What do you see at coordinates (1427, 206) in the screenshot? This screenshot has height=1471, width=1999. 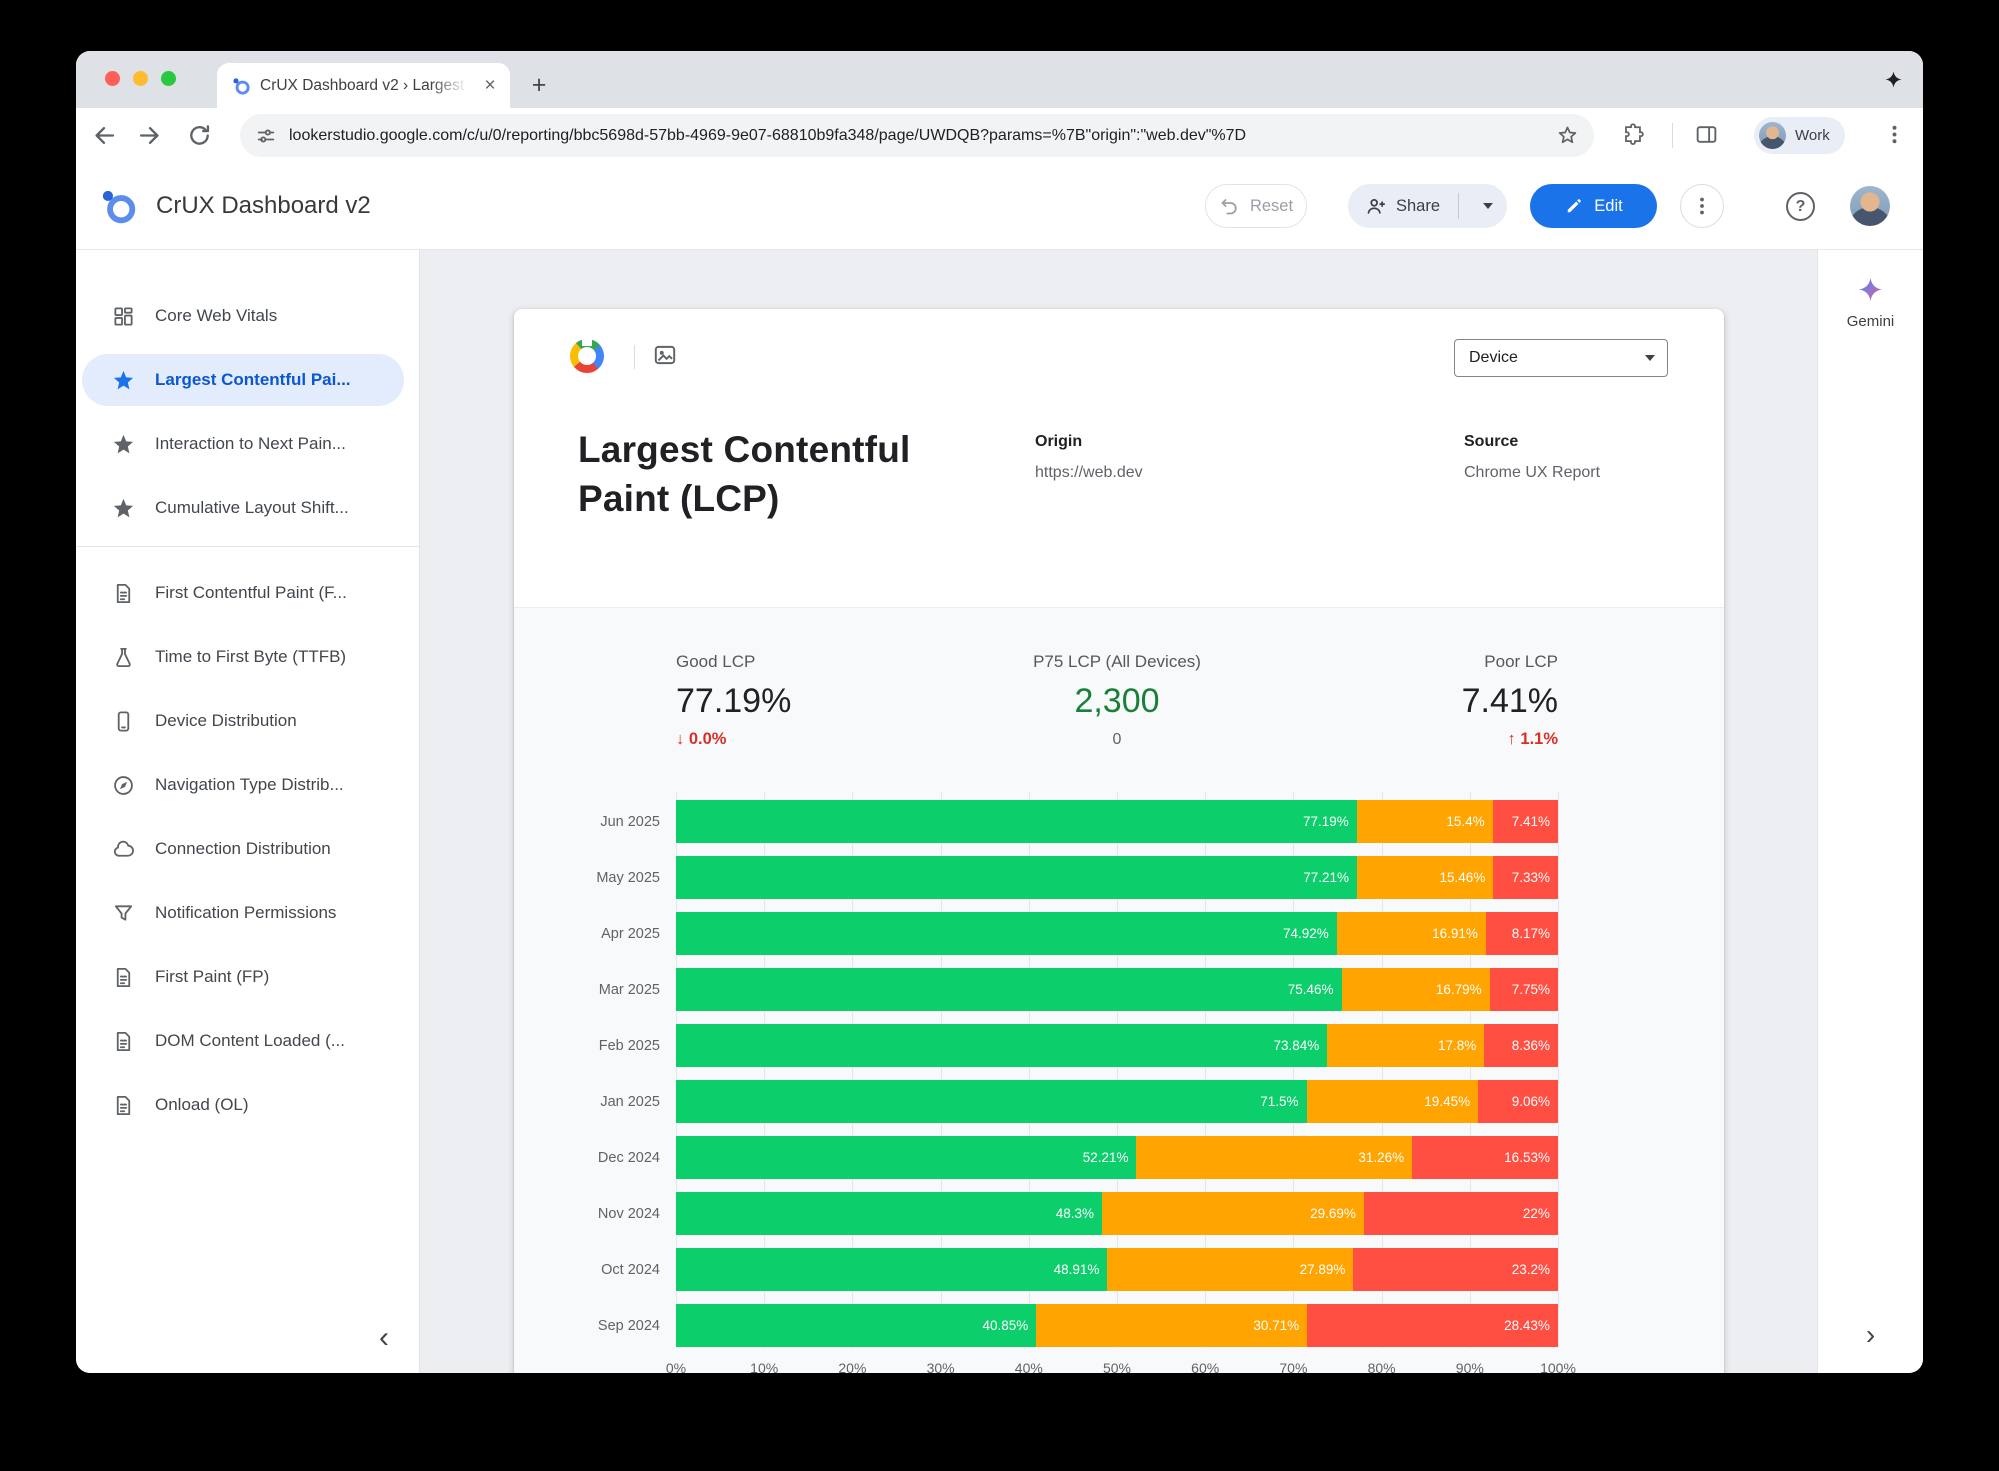 I see `share-button: Share` at bounding box center [1427, 206].